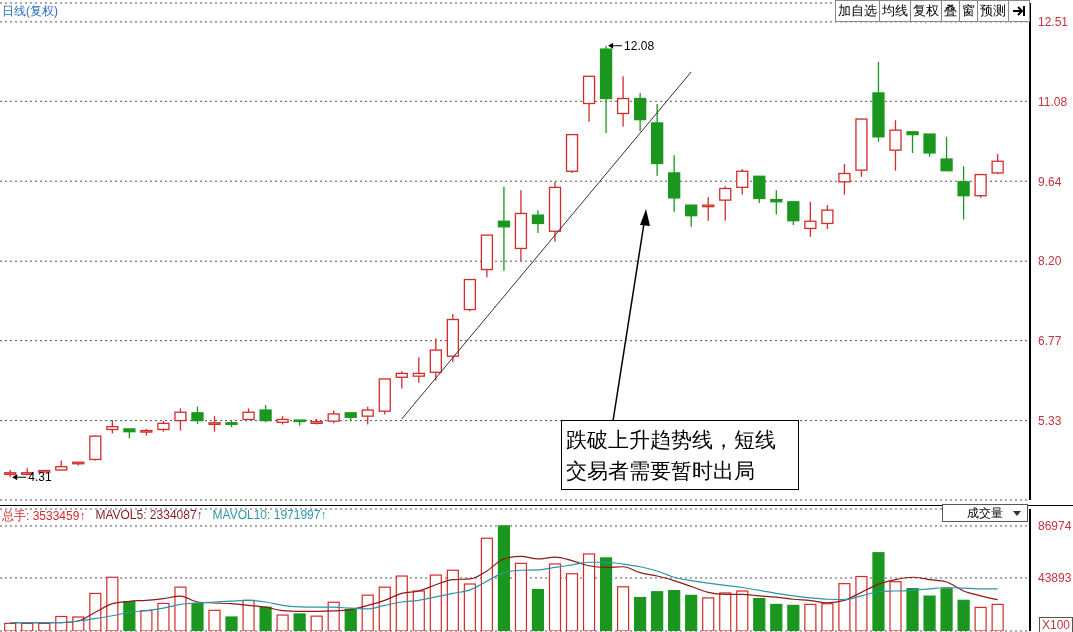 This screenshot has width=1073, height=632. Describe the element at coordinates (30, 11) in the screenshot. I see `chart-title: 日线(复权)` at that location.